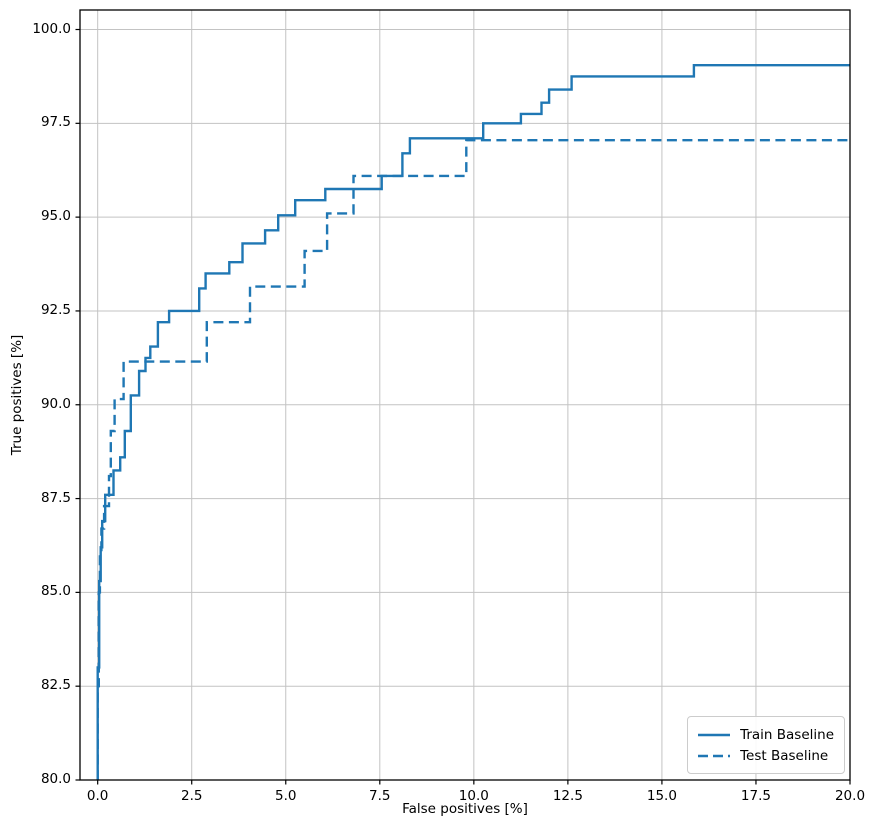 This screenshot has height=833, width=874. Describe the element at coordinates (51, 28) in the screenshot. I see `y-tick-label: 100.0` at that location.